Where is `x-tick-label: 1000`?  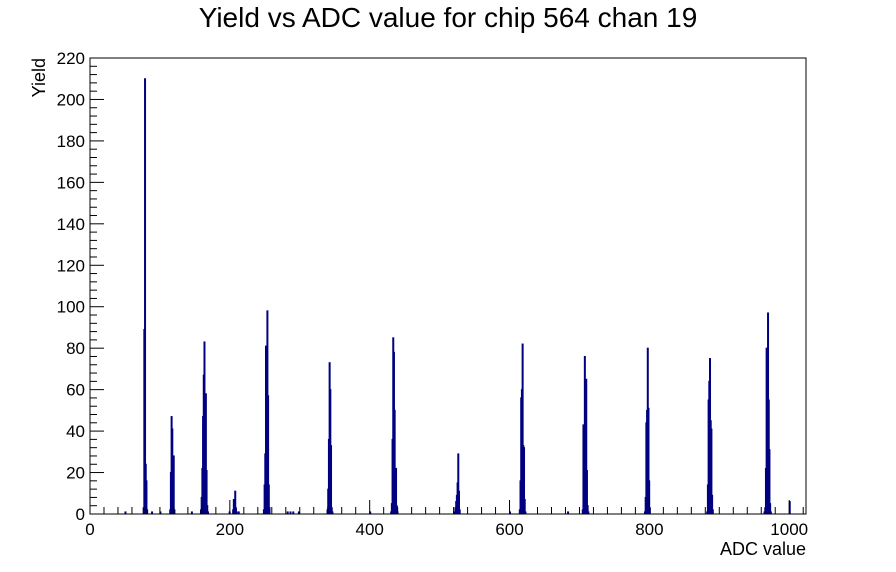
x-tick-label: 1000 is located at coordinates (789, 529).